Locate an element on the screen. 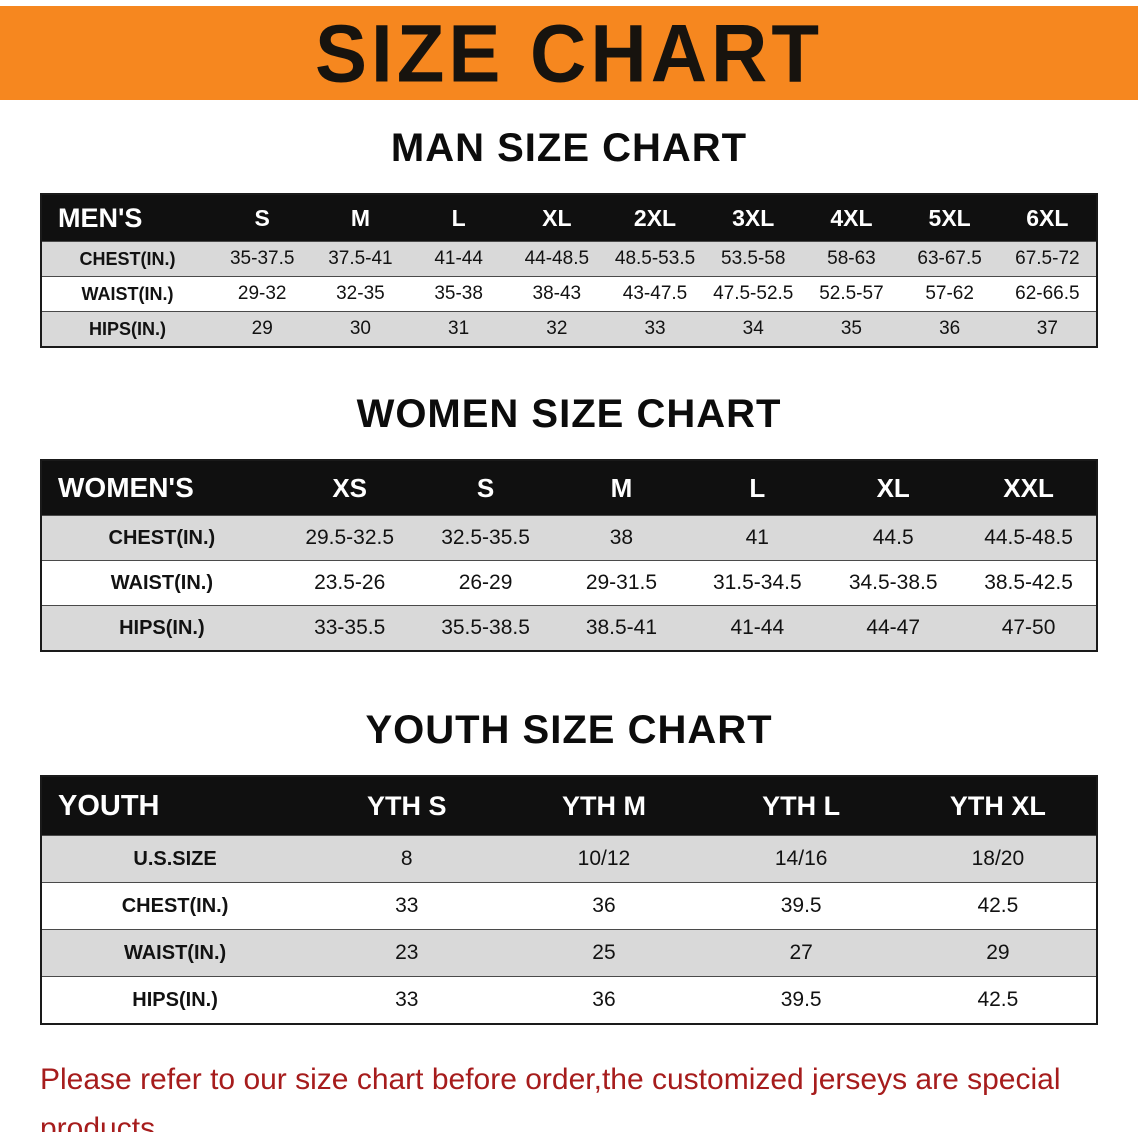  size-value-cell: 52.5-57 is located at coordinates (851, 294).